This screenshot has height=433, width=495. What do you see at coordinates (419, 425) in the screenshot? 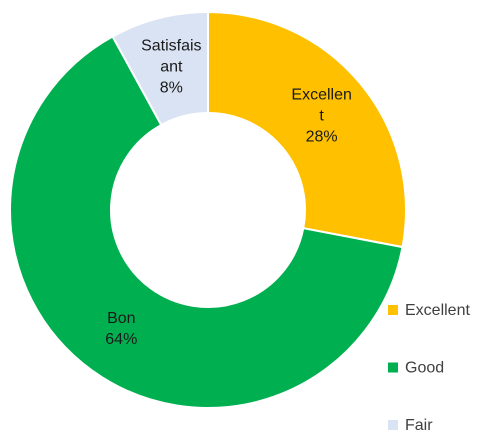
I see `legend-label: Fair` at bounding box center [419, 425].